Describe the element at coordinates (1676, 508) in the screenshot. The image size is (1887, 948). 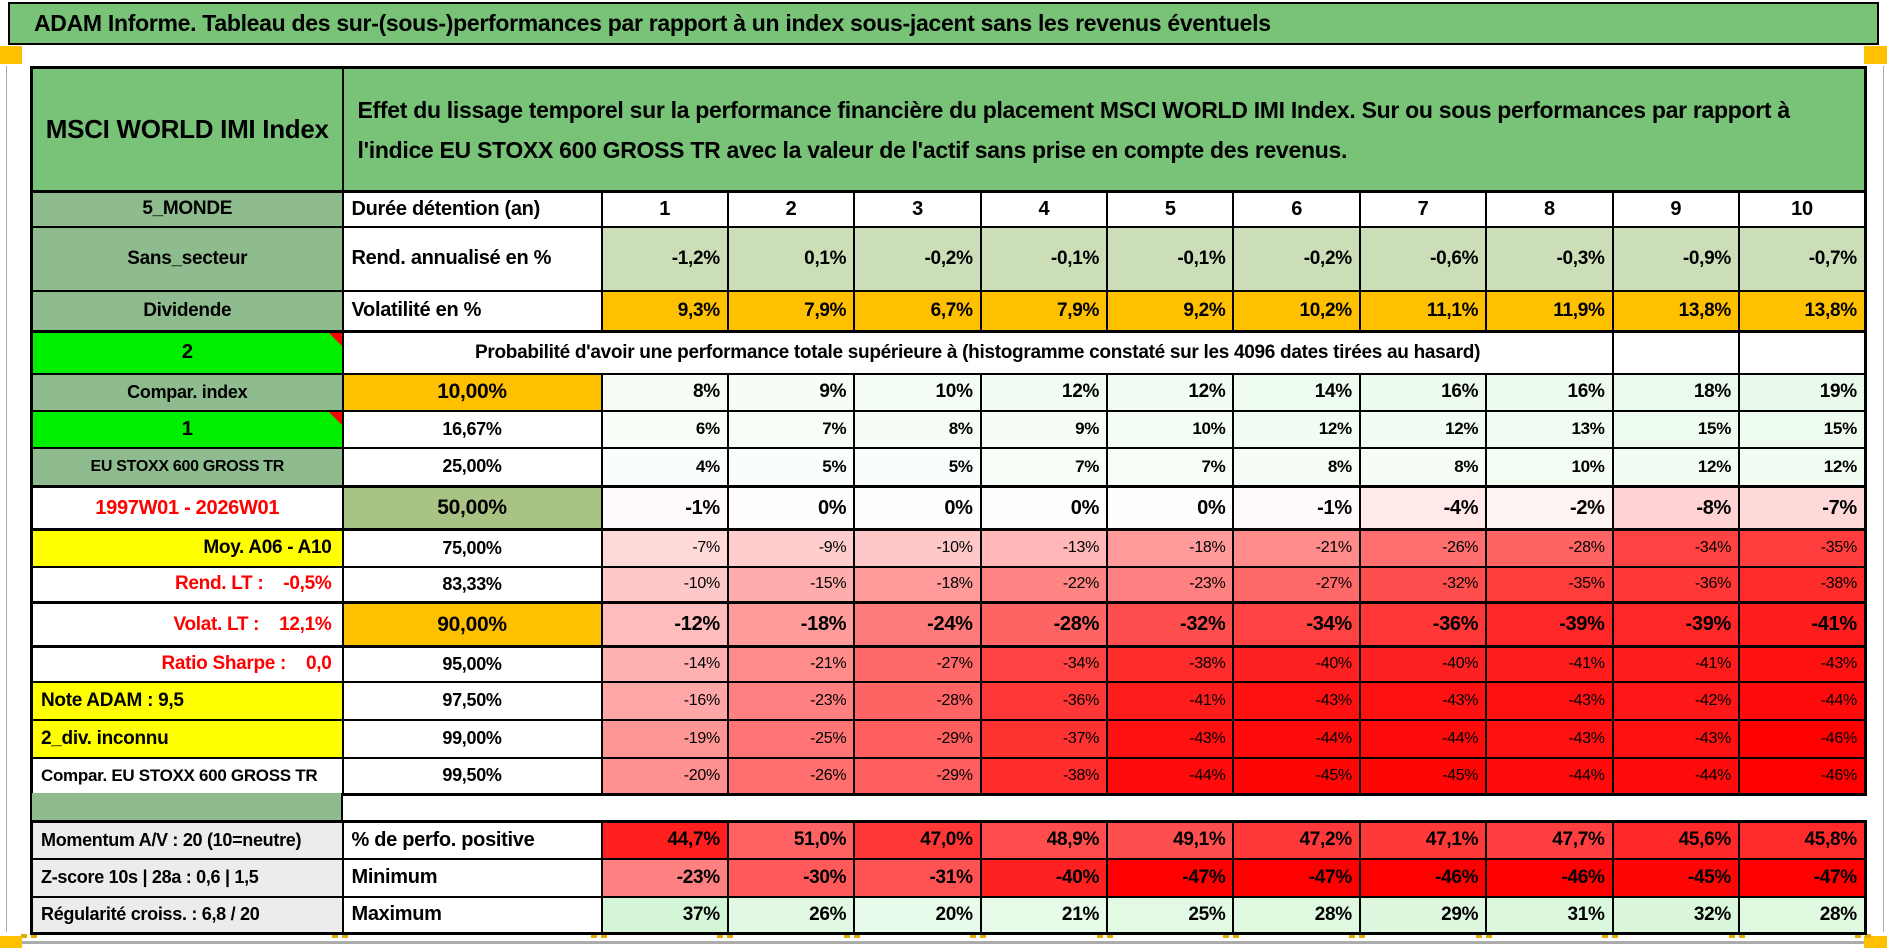
I see `cell-p3-c9: -8%` at that location.